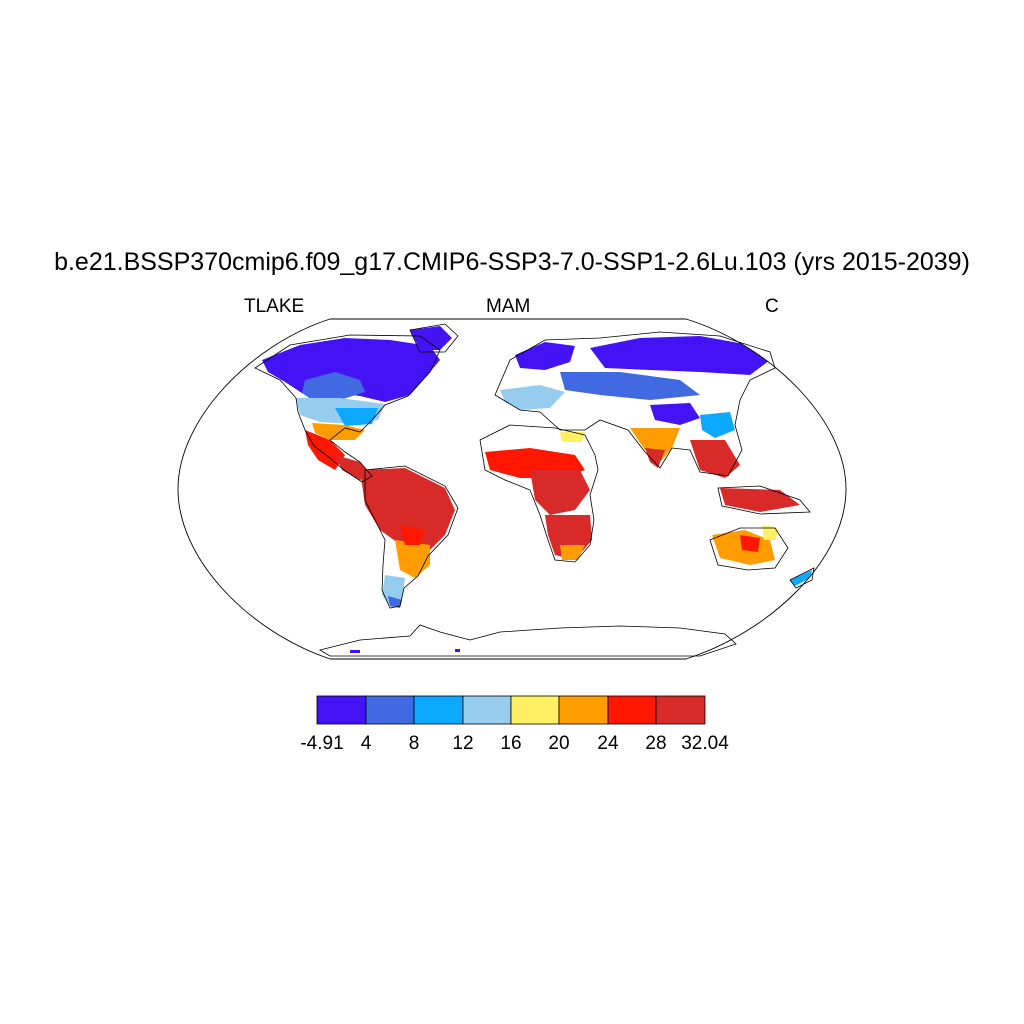 The height and width of the screenshot is (1024, 1024). I want to click on colorbar-label-5: 16, so click(511, 743).